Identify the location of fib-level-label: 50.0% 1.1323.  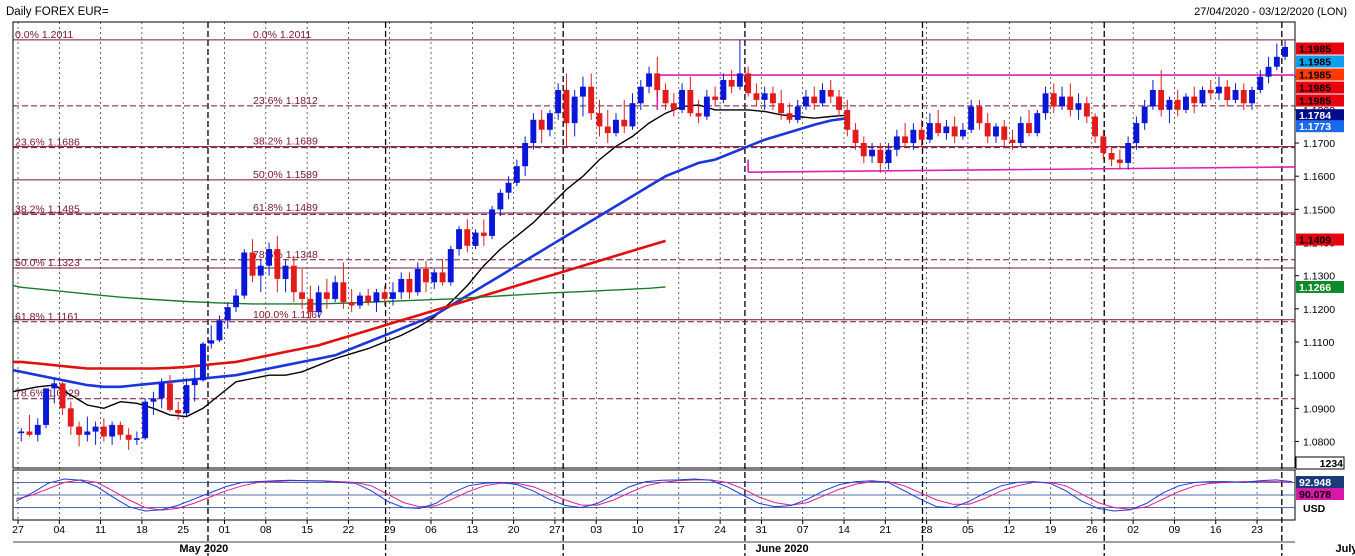
(47, 263).